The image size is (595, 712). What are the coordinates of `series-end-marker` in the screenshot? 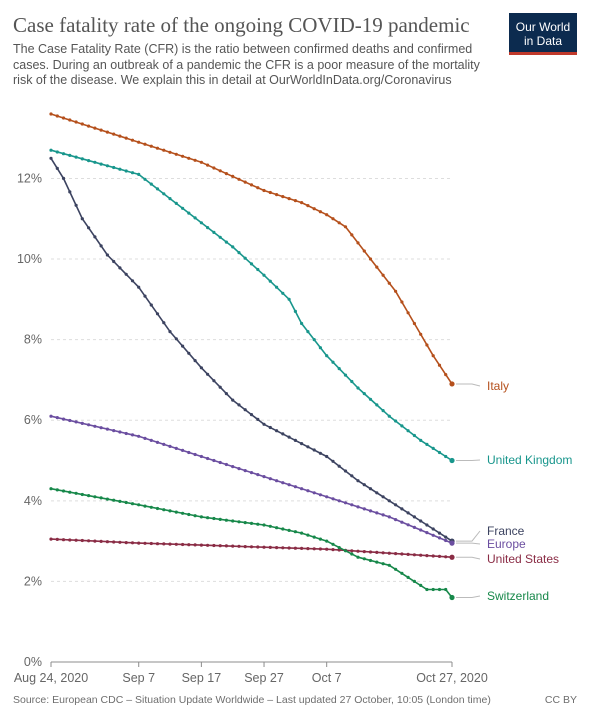 It's located at (452, 460).